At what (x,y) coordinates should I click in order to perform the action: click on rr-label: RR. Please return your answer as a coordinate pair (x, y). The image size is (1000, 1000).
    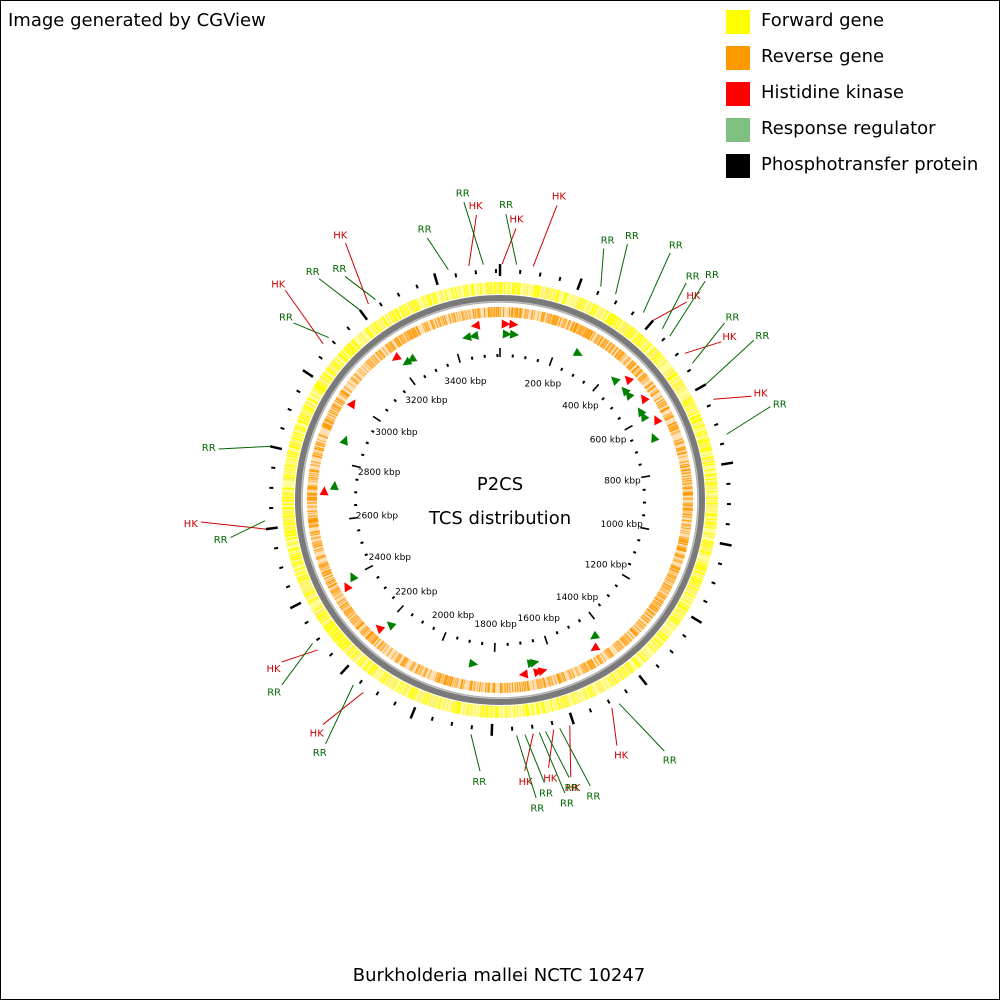
    Looking at the image, I should click on (593, 797).